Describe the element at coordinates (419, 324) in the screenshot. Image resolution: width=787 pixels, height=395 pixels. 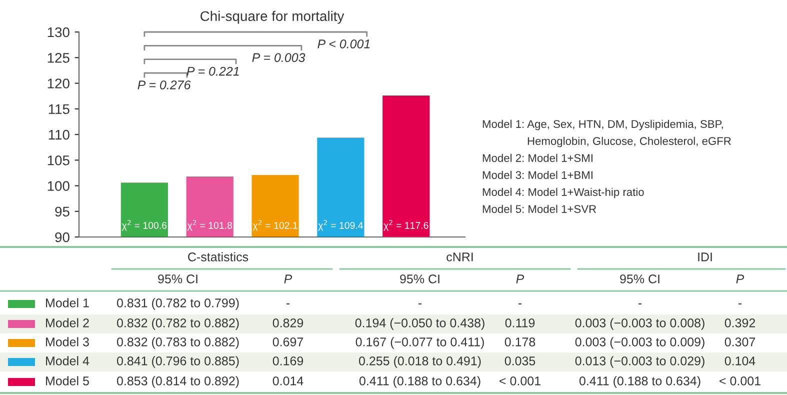
I see `text: 0.194 (−0.050 to 0.438)` at that location.